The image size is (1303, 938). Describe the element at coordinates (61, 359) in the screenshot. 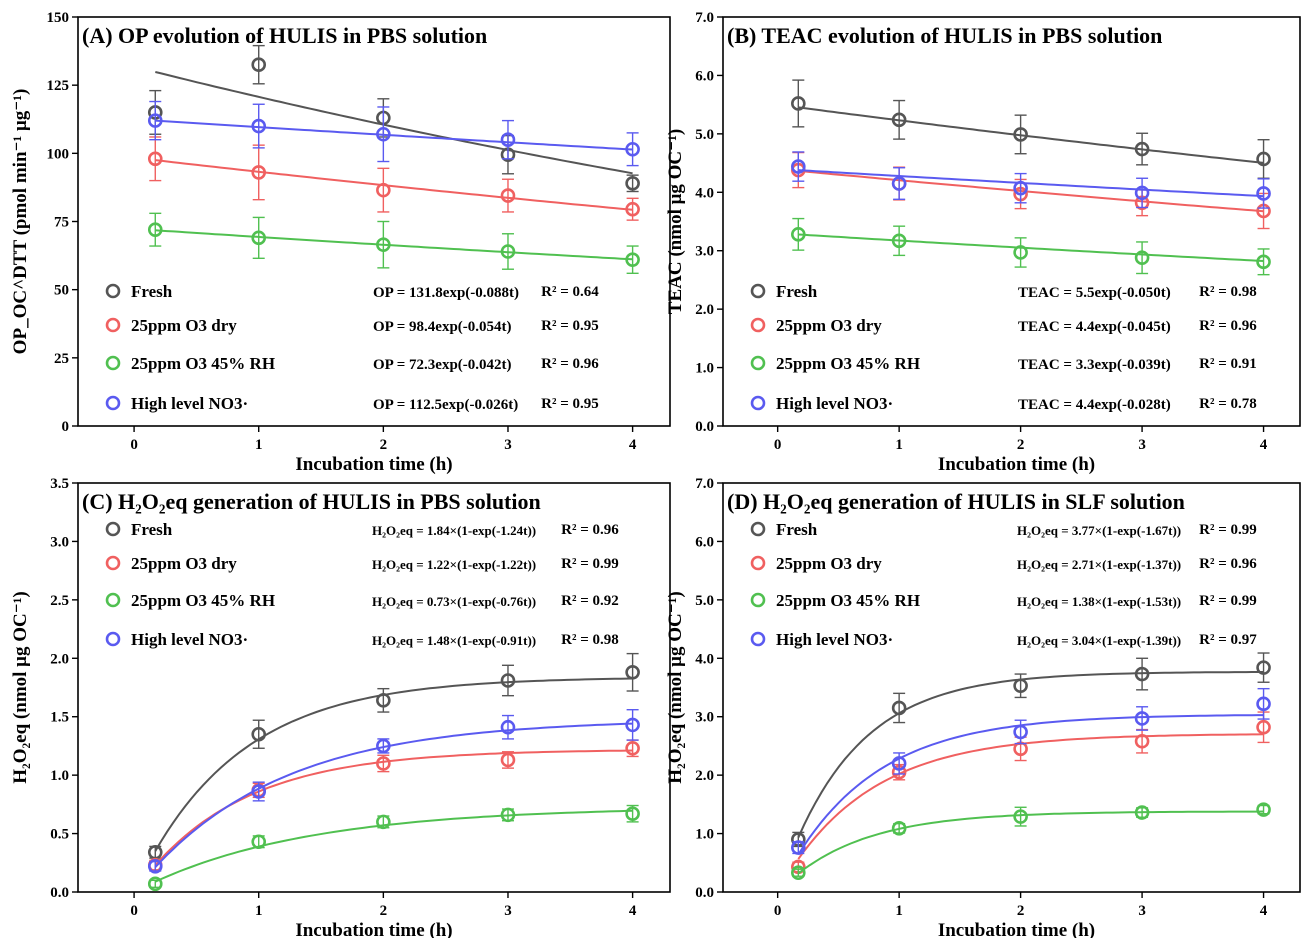

I see `y-tick-label: 25` at that location.